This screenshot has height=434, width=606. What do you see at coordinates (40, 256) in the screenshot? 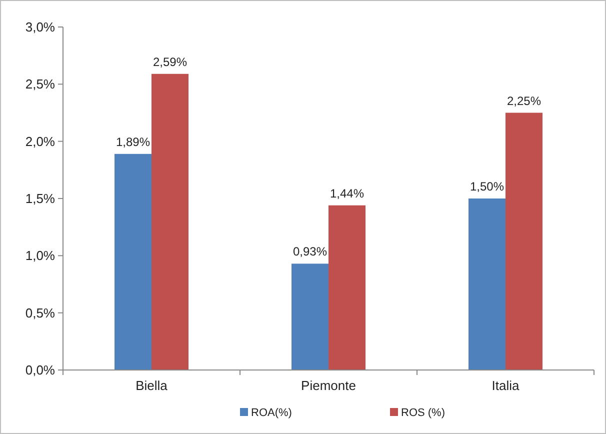
I see `y-tick-label: 1,0%` at bounding box center [40, 256].